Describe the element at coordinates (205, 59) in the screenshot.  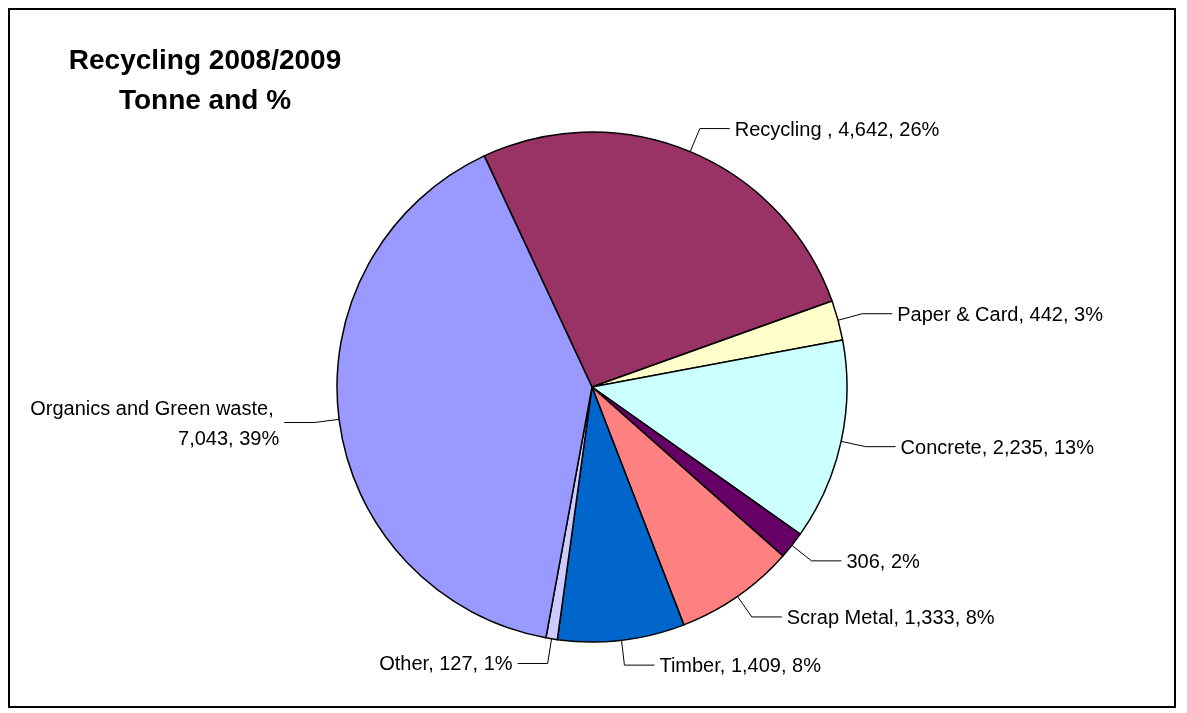
I see `chart-title: Recycling 2008/2009` at that location.